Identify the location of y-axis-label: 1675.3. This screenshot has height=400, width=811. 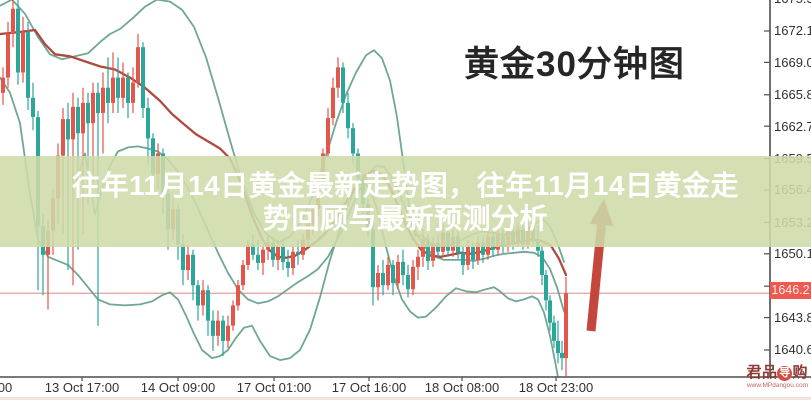
(792, 3).